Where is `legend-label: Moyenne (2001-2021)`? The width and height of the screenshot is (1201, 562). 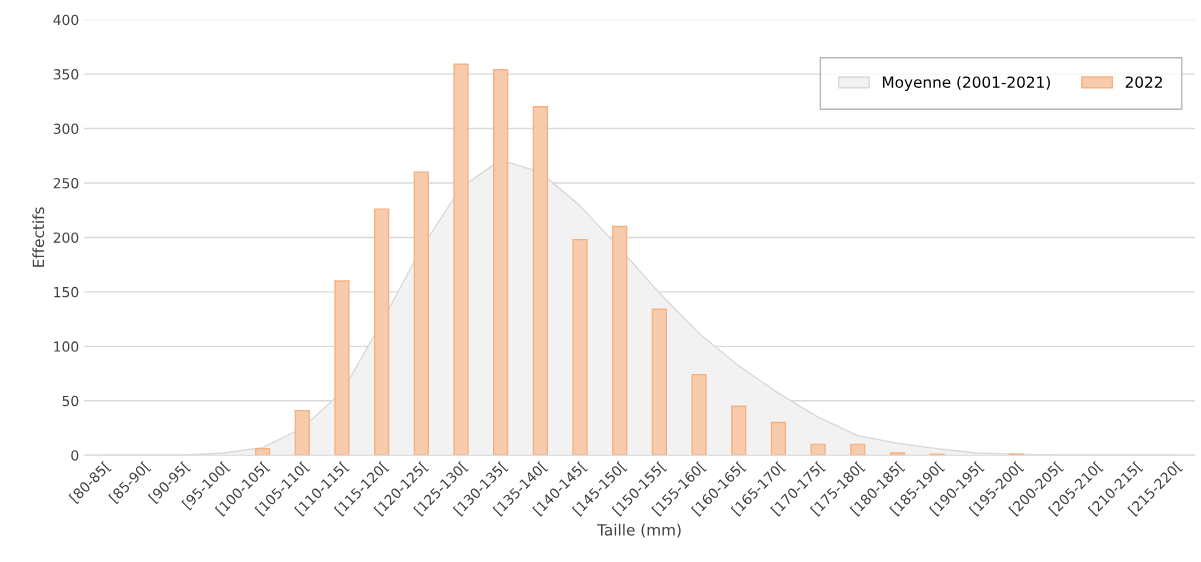 legend-label: Moyenne (2001-2021) is located at coordinates (966, 83).